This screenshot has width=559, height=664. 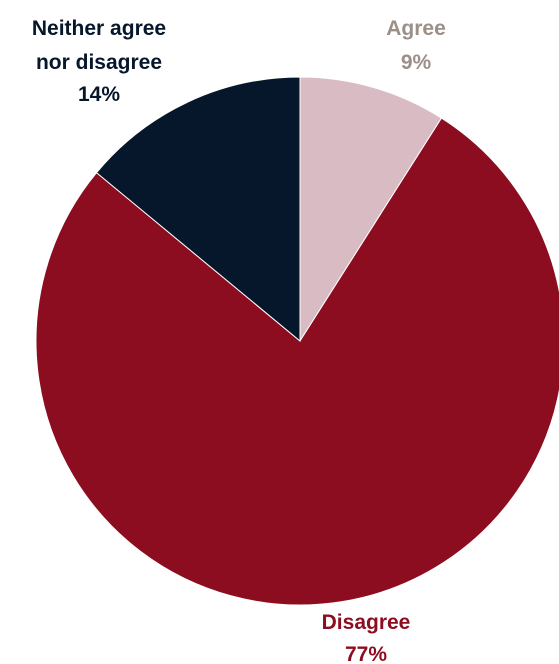 I want to click on pie-label-neither-agree-nor-disagree-line-2: nor disagree, so click(x=99, y=62).